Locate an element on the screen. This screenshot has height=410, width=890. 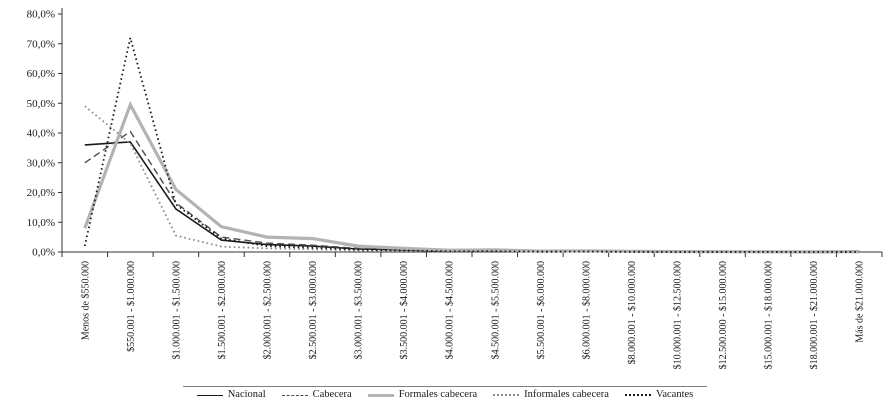
y-tick-label: 20,0% is located at coordinates (41, 193).